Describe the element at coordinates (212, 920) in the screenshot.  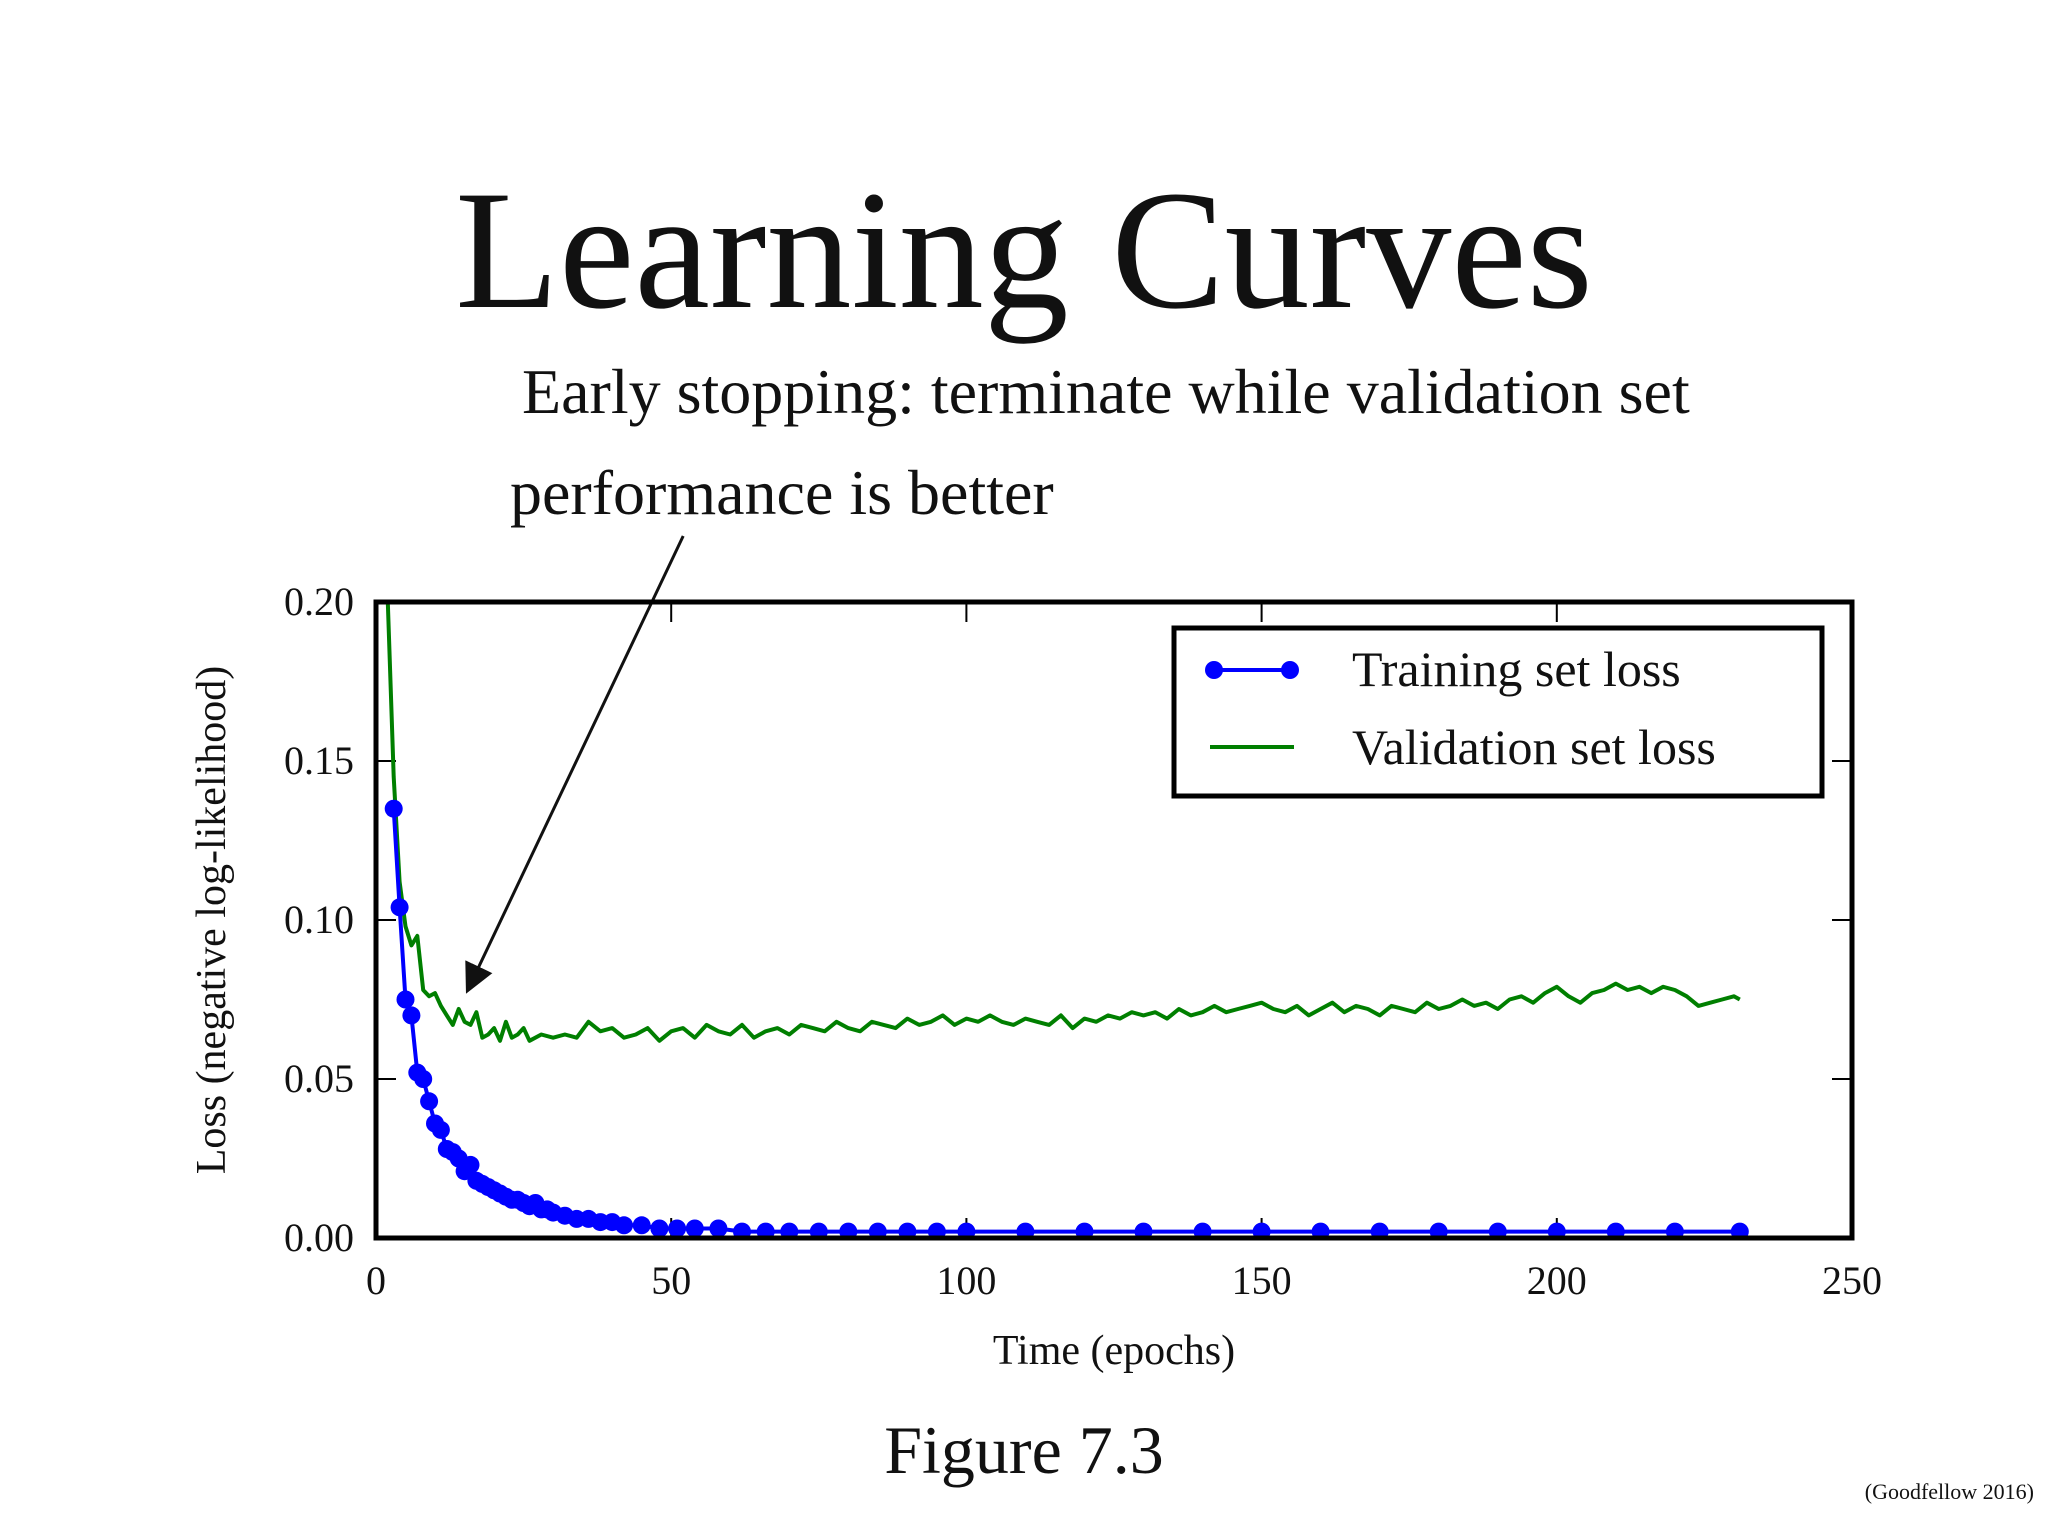
I see `y-axis-label: Loss (negative log-likelihood)` at that location.